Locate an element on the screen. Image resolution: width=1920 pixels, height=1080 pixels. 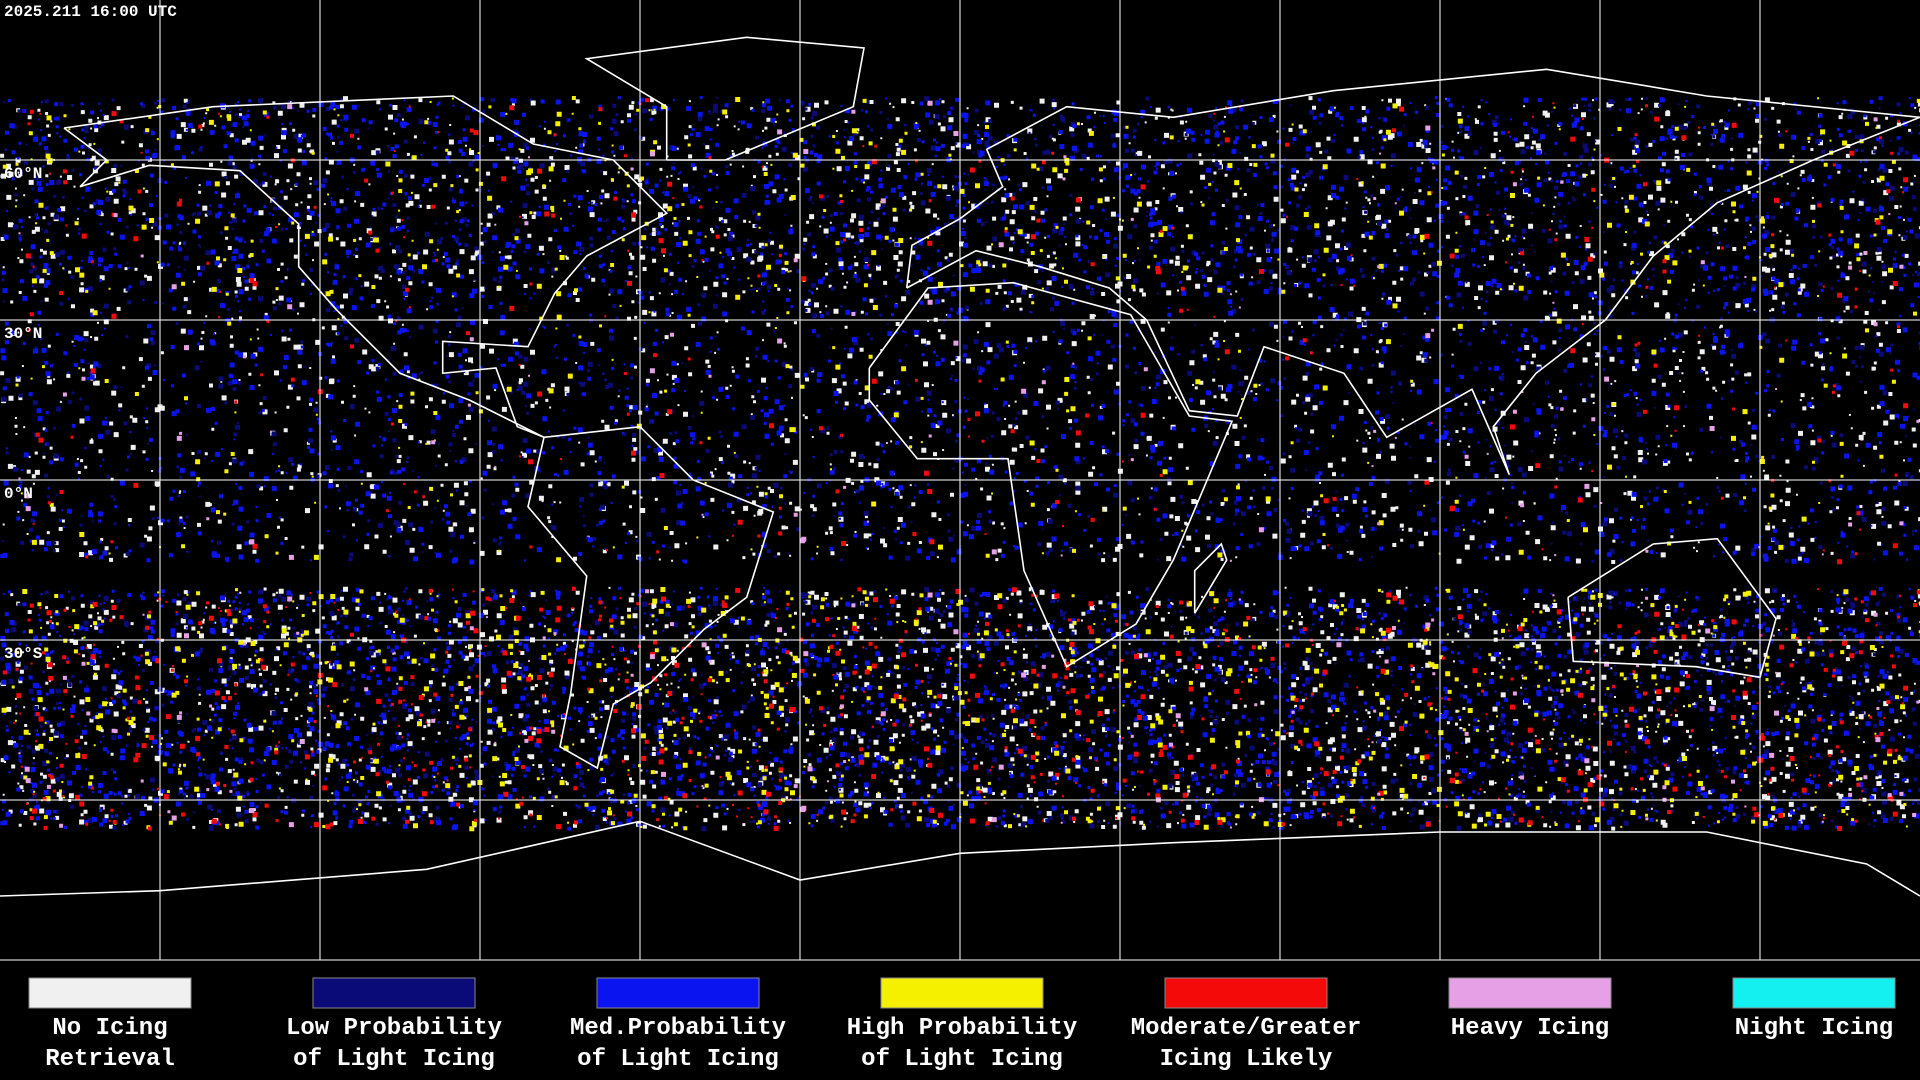
legend-label: High Probability is located at coordinates (962, 1028).